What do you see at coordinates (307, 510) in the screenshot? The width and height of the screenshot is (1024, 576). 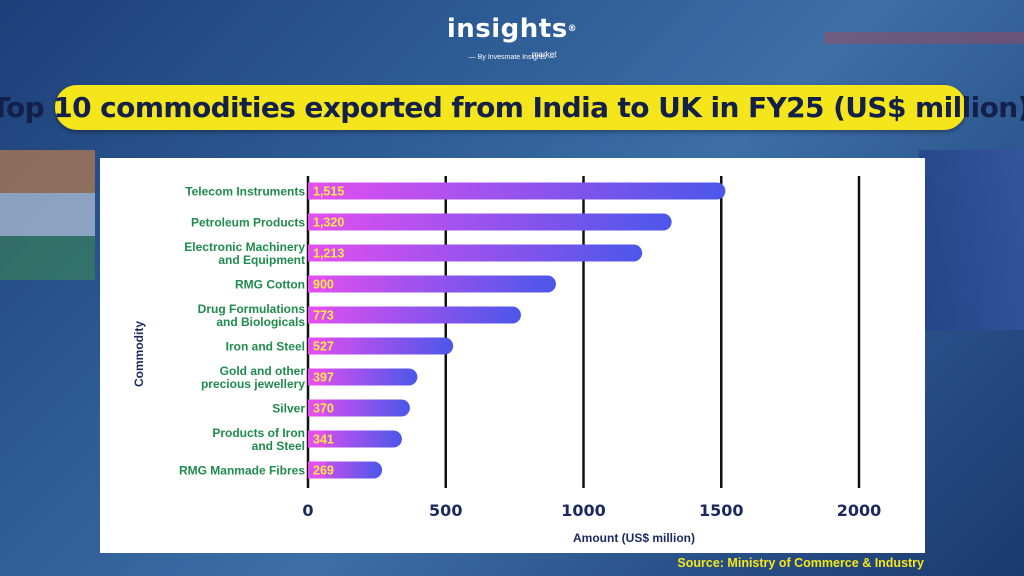 I see `x-tick-label: 0` at bounding box center [307, 510].